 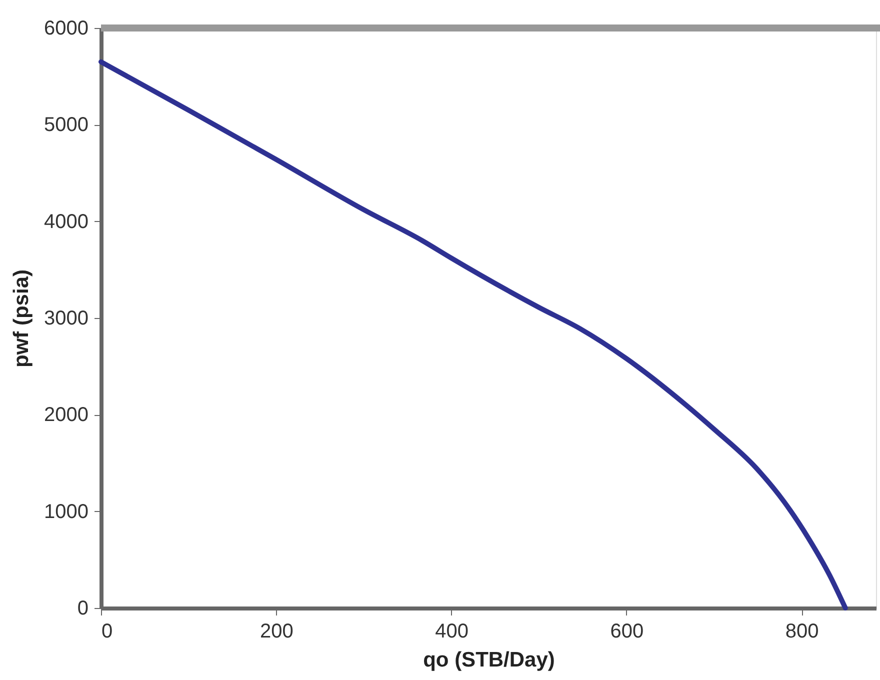 What do you see at coordinates (489, 660) in the screenshot?
I see `x-axis-title: qo (STB/Day)` at bounding box center [489, 660].